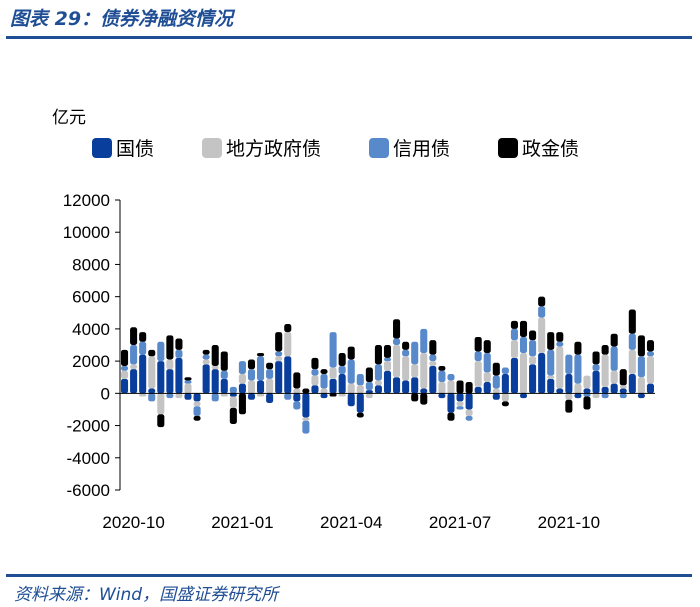 The width and height of the screenshot is (700, 607). Describe the element at coordinates (123, 147) in the screenshot. I see `legend-item-guozhai: 国债` at that location.